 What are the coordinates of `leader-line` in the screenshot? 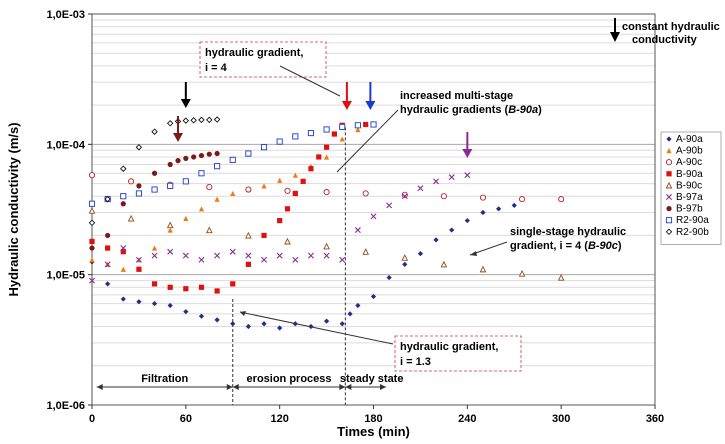 It's located at (310, 81).